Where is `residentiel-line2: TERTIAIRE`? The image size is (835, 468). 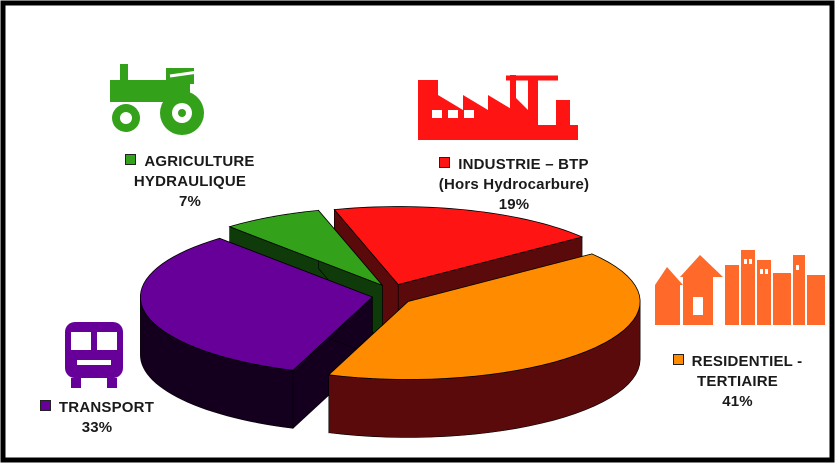 residentiel-line2: TERTIAIRE is located at coordinates (737, 381).